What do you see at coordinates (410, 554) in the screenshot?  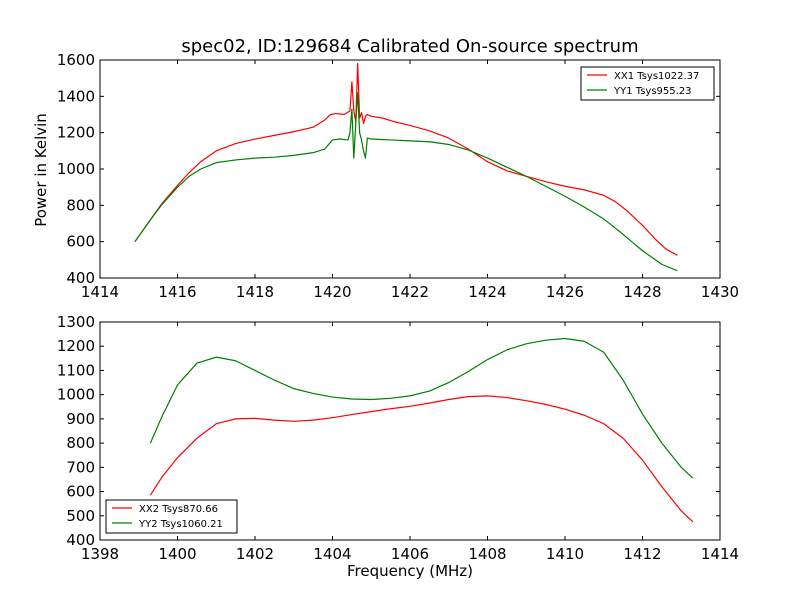 I see `bottom-x-tick-label: 1406` at bounding box center [410, 554].